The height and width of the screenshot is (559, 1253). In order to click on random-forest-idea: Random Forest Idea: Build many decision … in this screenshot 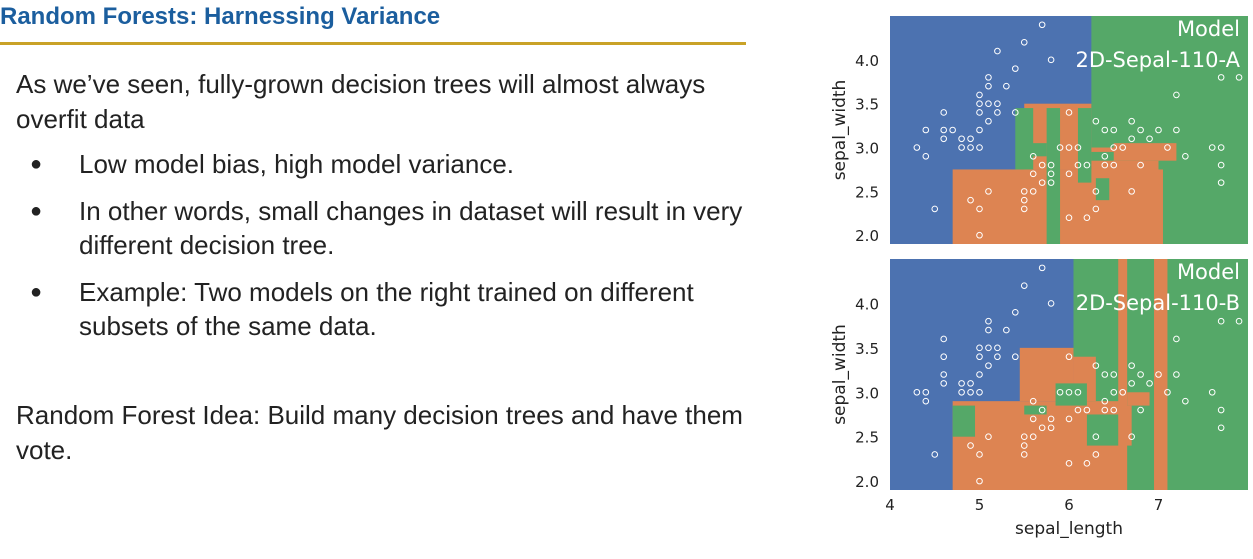, I will do `click(379, 432)`.